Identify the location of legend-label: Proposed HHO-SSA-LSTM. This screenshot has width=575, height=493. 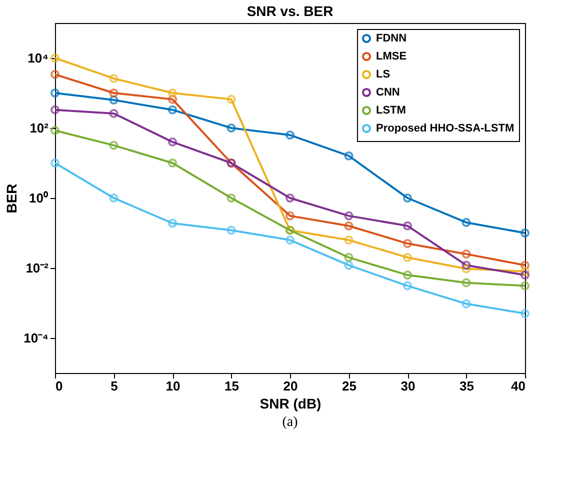
(445, 128).